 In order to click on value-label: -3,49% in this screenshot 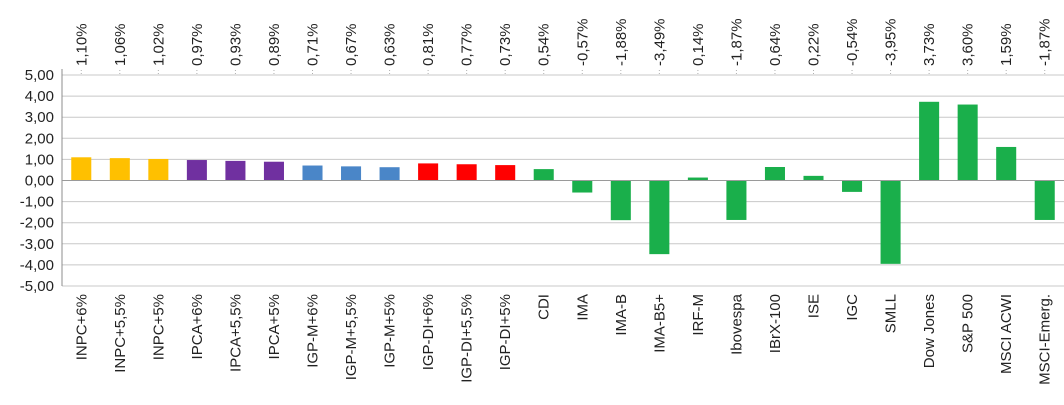, I will do `click(659, 42)`.